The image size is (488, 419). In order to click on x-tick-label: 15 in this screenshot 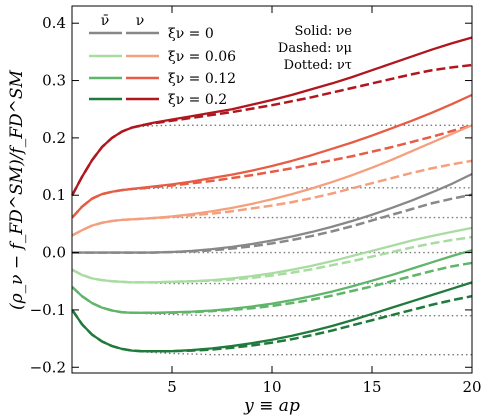, I will do `click(371, 387)`.